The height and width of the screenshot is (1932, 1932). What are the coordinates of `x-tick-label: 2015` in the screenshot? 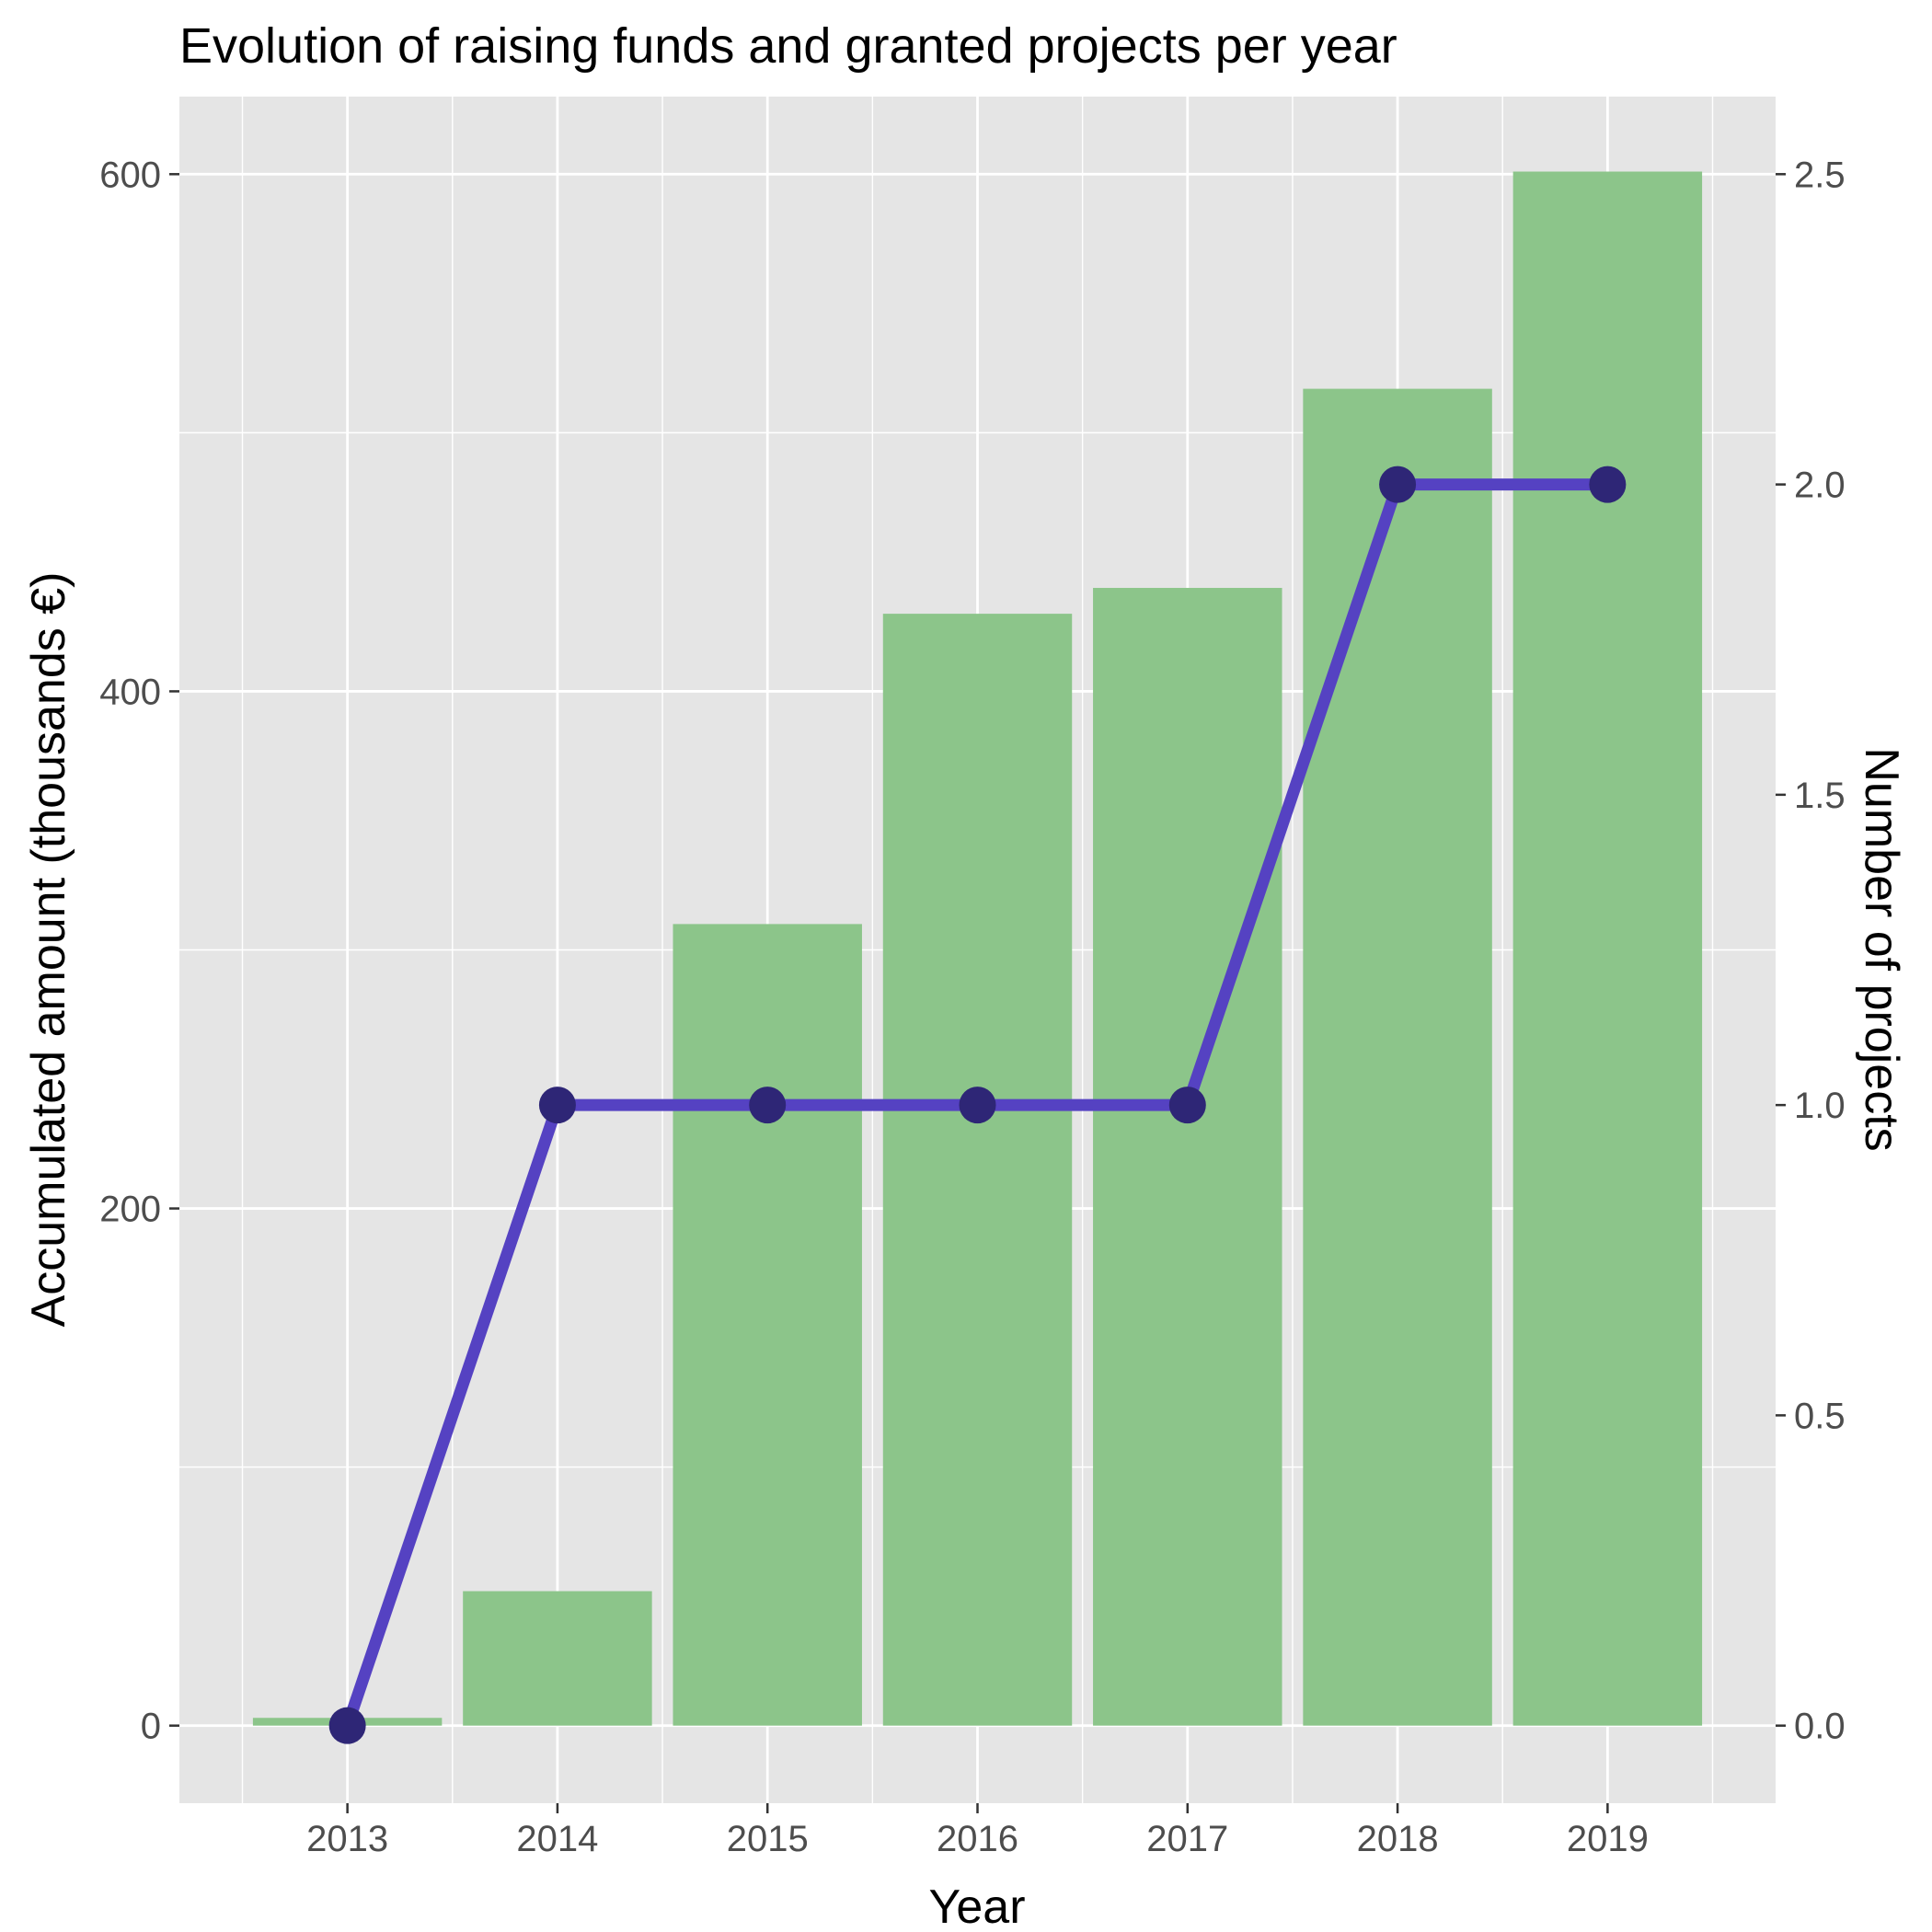 It's located at (768, 1839).